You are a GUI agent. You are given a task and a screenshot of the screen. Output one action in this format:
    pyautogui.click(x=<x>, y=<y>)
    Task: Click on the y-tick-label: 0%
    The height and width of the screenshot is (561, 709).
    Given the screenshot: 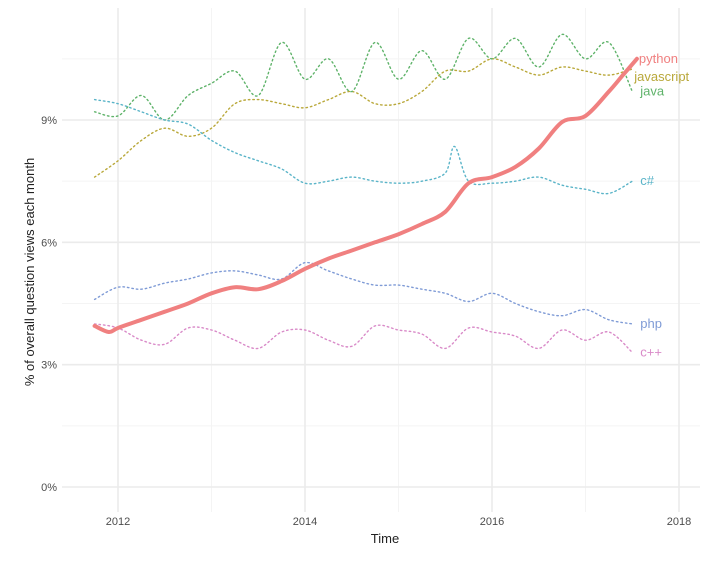 What is the action you would take?
    pyautogui.click(x=49, y=488)
    